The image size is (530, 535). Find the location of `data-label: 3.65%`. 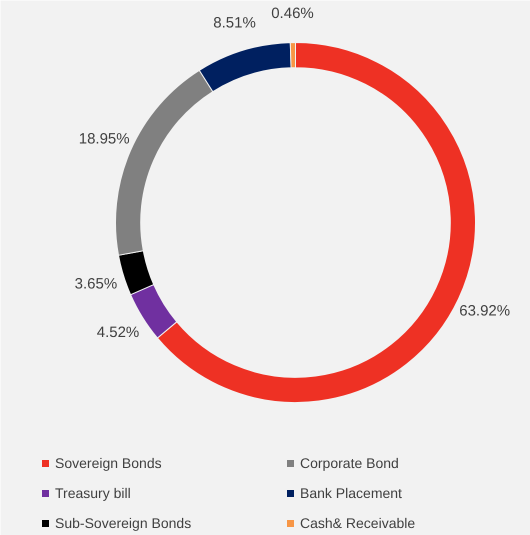

data-label: 3.65% is located at coordinates (96, 283).